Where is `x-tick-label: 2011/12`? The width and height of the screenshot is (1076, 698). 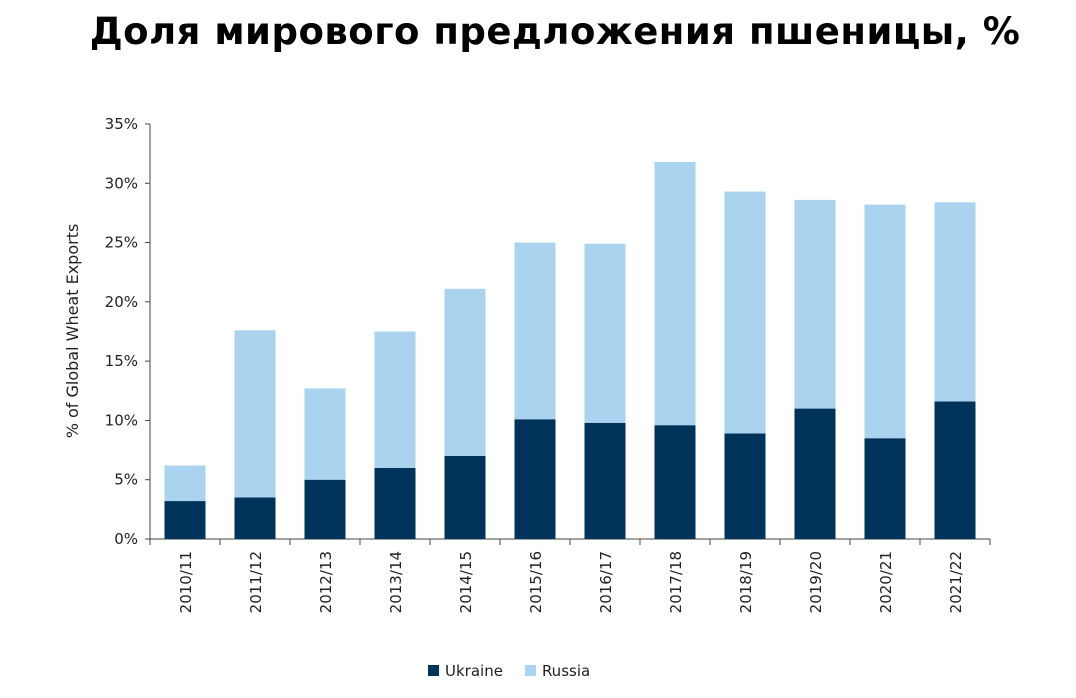
x-tick-label: 2011/12 is located at coordinates (256, 582).